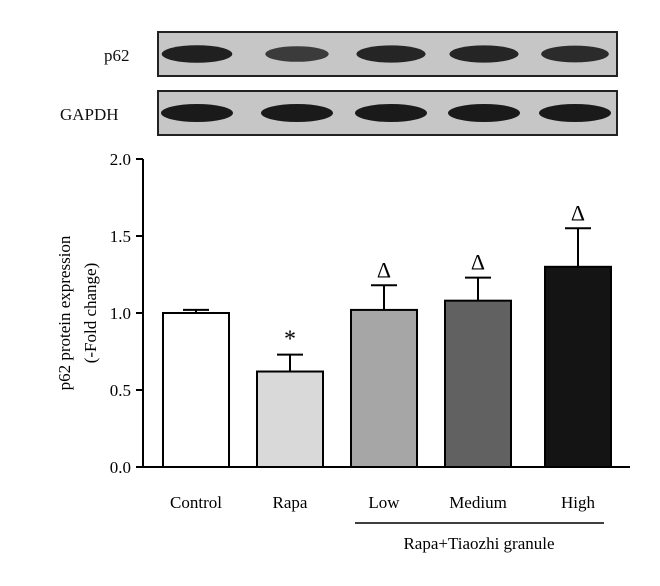 Image resolution: width=660 pixels, height=586 pixels. Describe the element at coordinates (478, 543) in the screenshot. I see `group-label: Rapa+Tiaozhi granule` at that location.